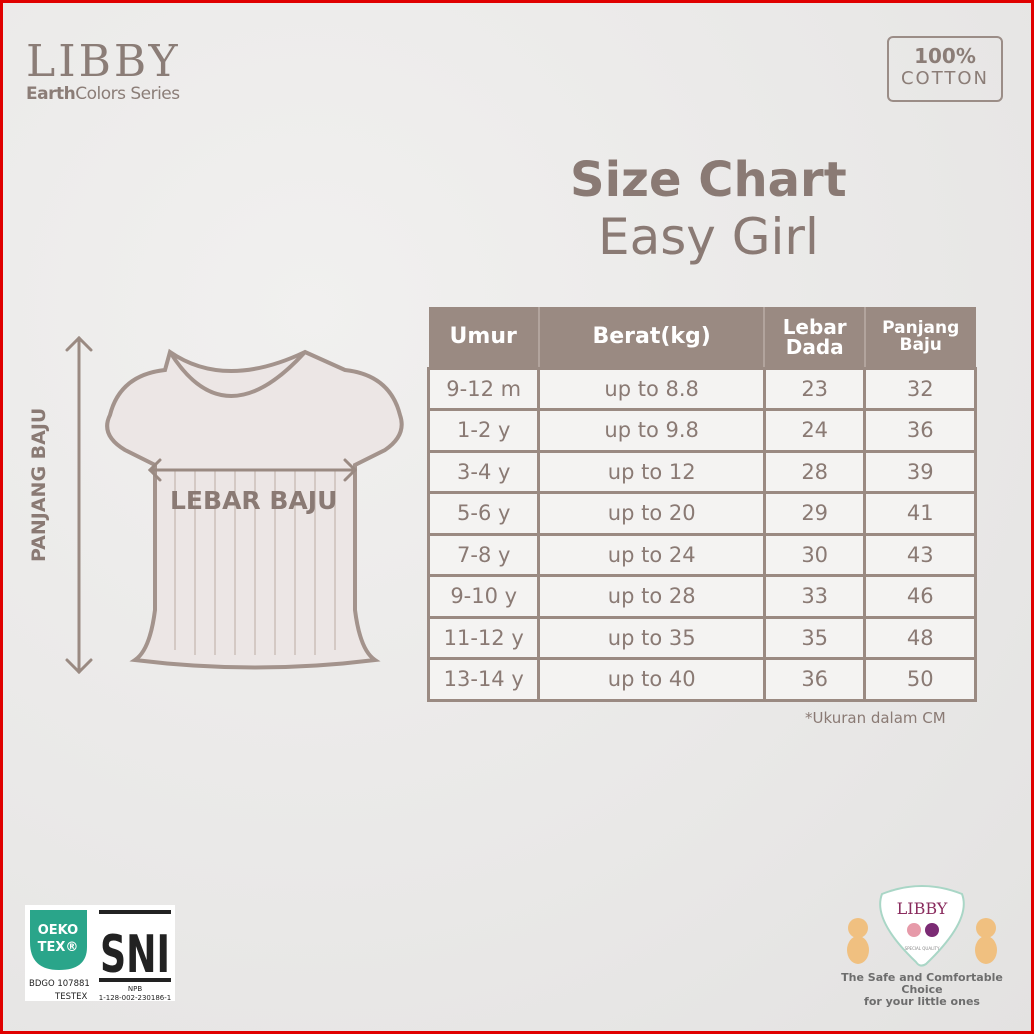 The height and width of the screenshot is (1034, 1034). Describe the element at coordinates (252, 470) in the screenshot. I see `width-arrow` at that location.